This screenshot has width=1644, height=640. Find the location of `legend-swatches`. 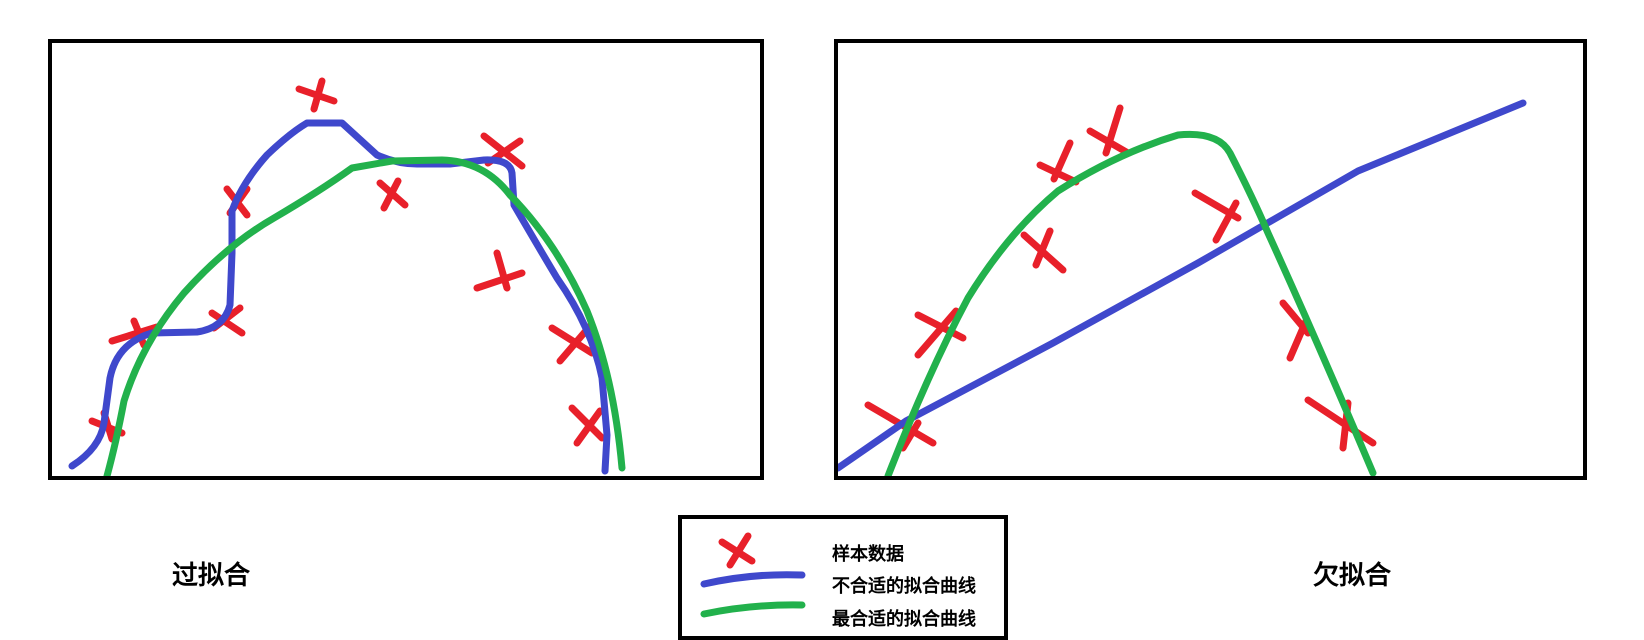

legend-swatches is located at coordinates (753, 575).